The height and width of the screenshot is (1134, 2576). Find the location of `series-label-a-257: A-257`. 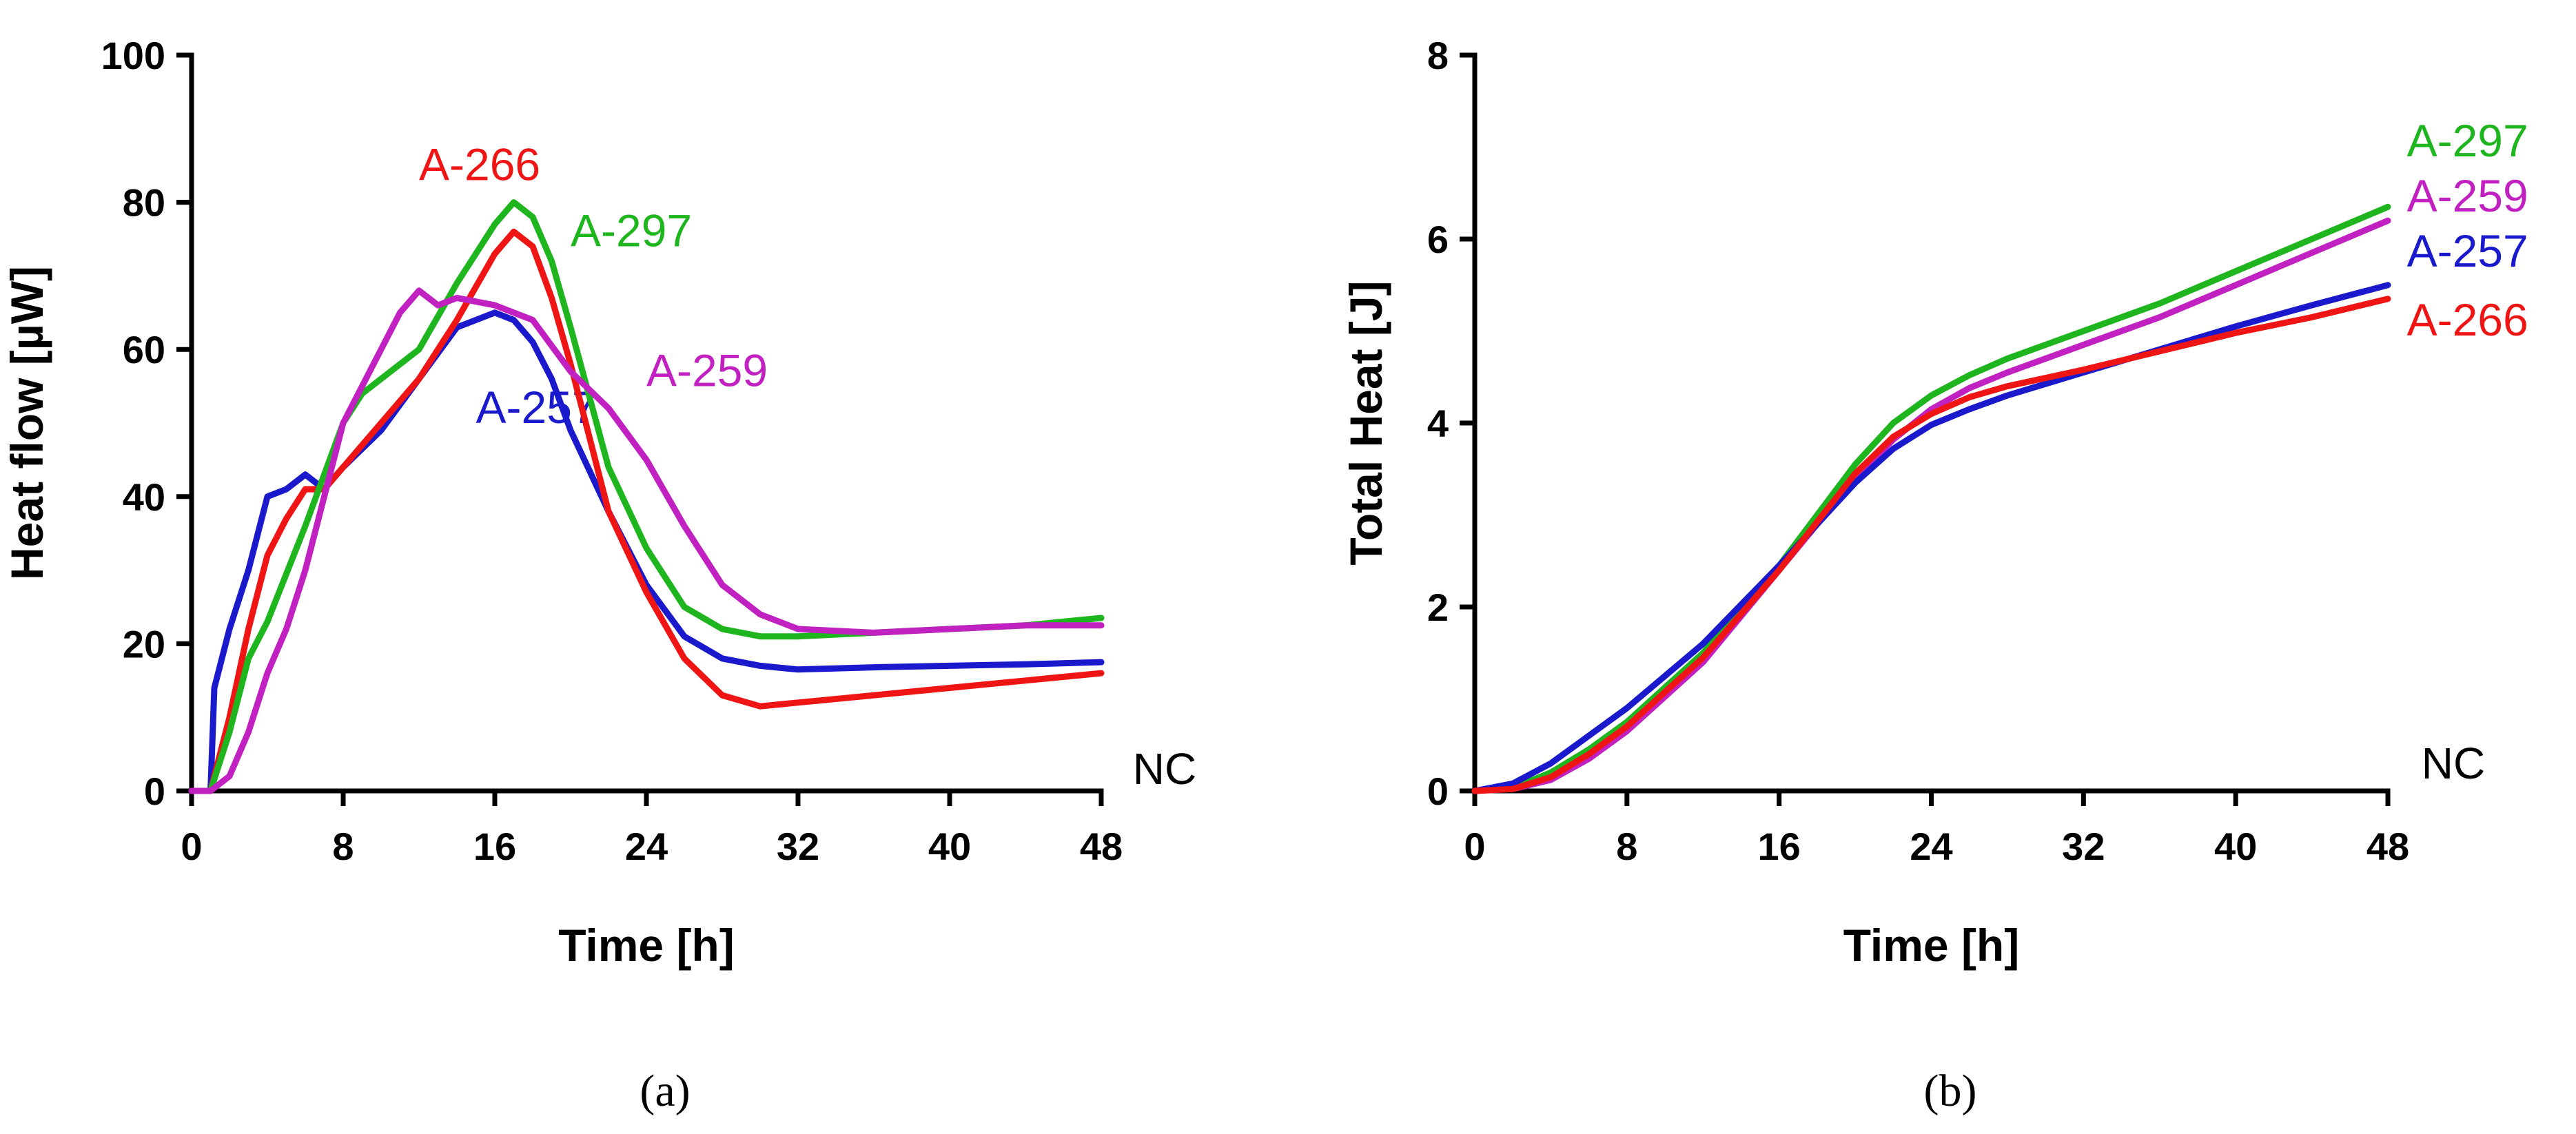

series-label-a-257: A-257 is located at coordinates (2467, 250).